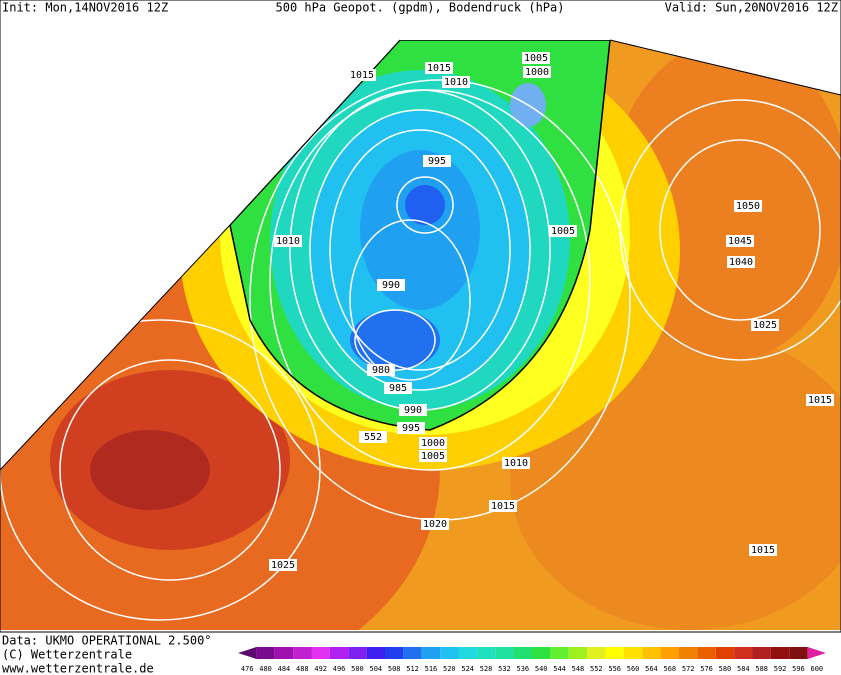 This screenshot has width=841, height=675. Describe the element at coordinates (761, 669) in the screenshot. I see `scale-label: 588` at that location.